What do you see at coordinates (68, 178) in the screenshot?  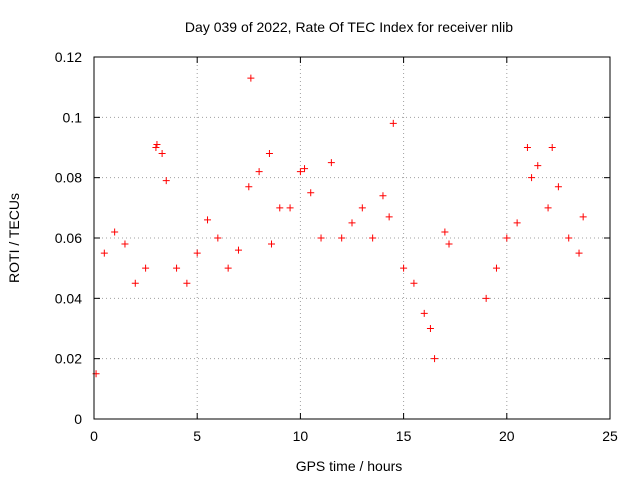 I see `y-tick-label: 0.08` at bounding box center [68, 178].